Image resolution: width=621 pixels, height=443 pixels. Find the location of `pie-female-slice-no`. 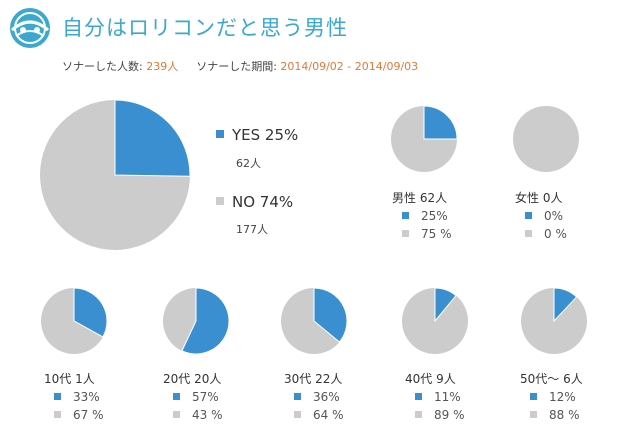

pie-female-slice-no is located at coordinates (546, 139).